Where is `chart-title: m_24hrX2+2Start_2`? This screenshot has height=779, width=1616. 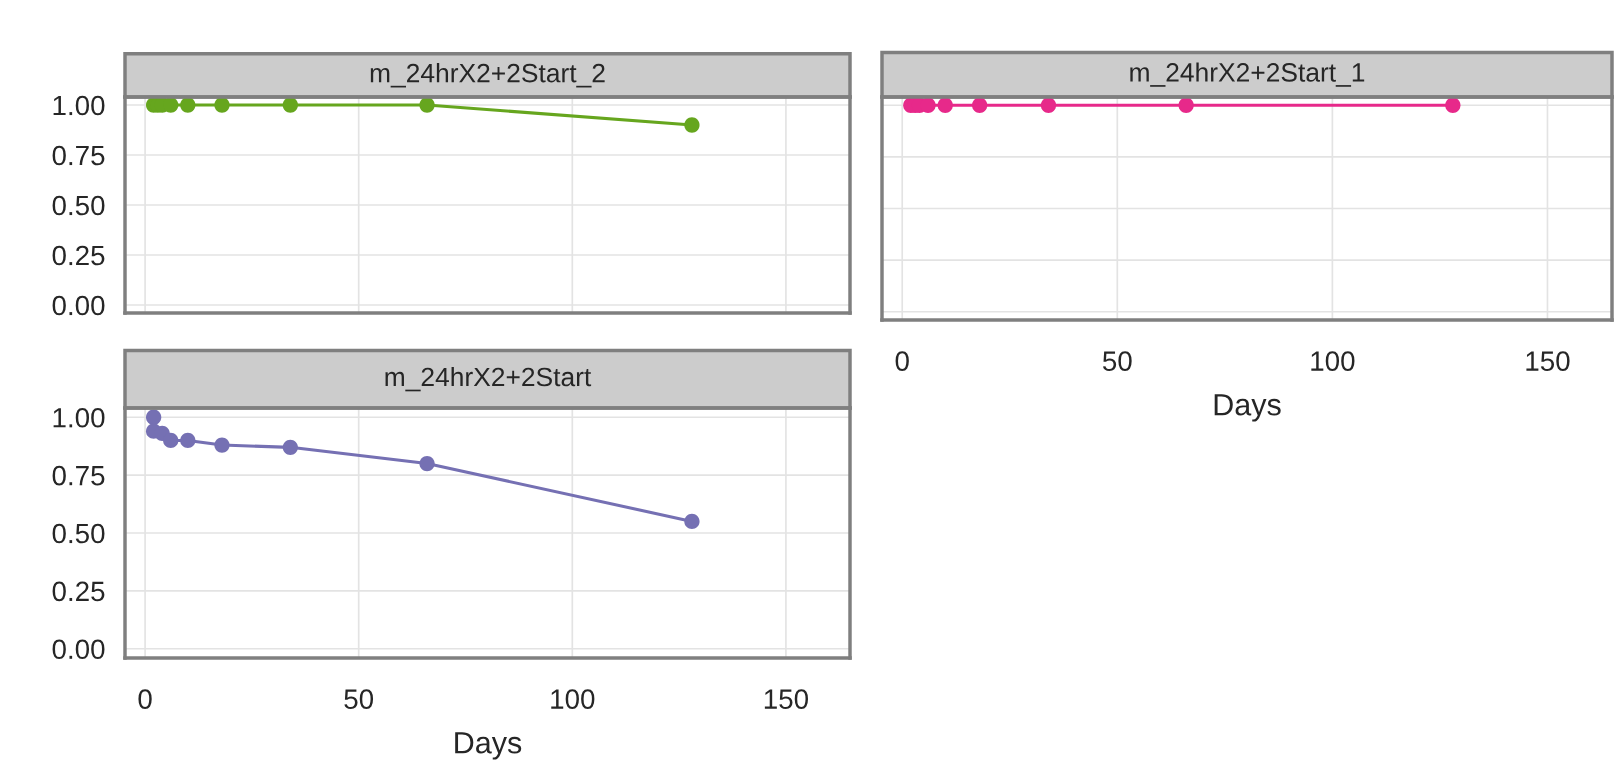 chart-title: m_24hrX2+2Start_2 is located at coordinates (487, 75).